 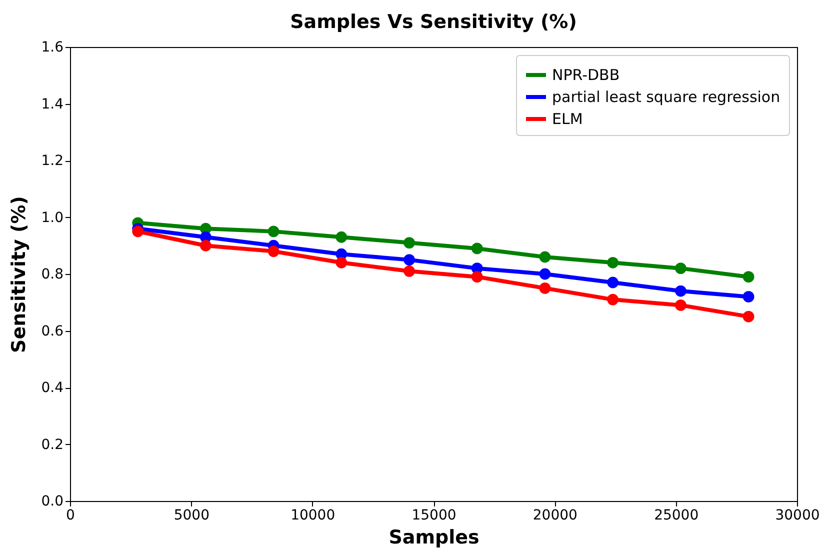 What do you see at coordinates (434, 537) in the screenshot?
I see `x-axis-title: Samples` at bounding box center [434, 537].